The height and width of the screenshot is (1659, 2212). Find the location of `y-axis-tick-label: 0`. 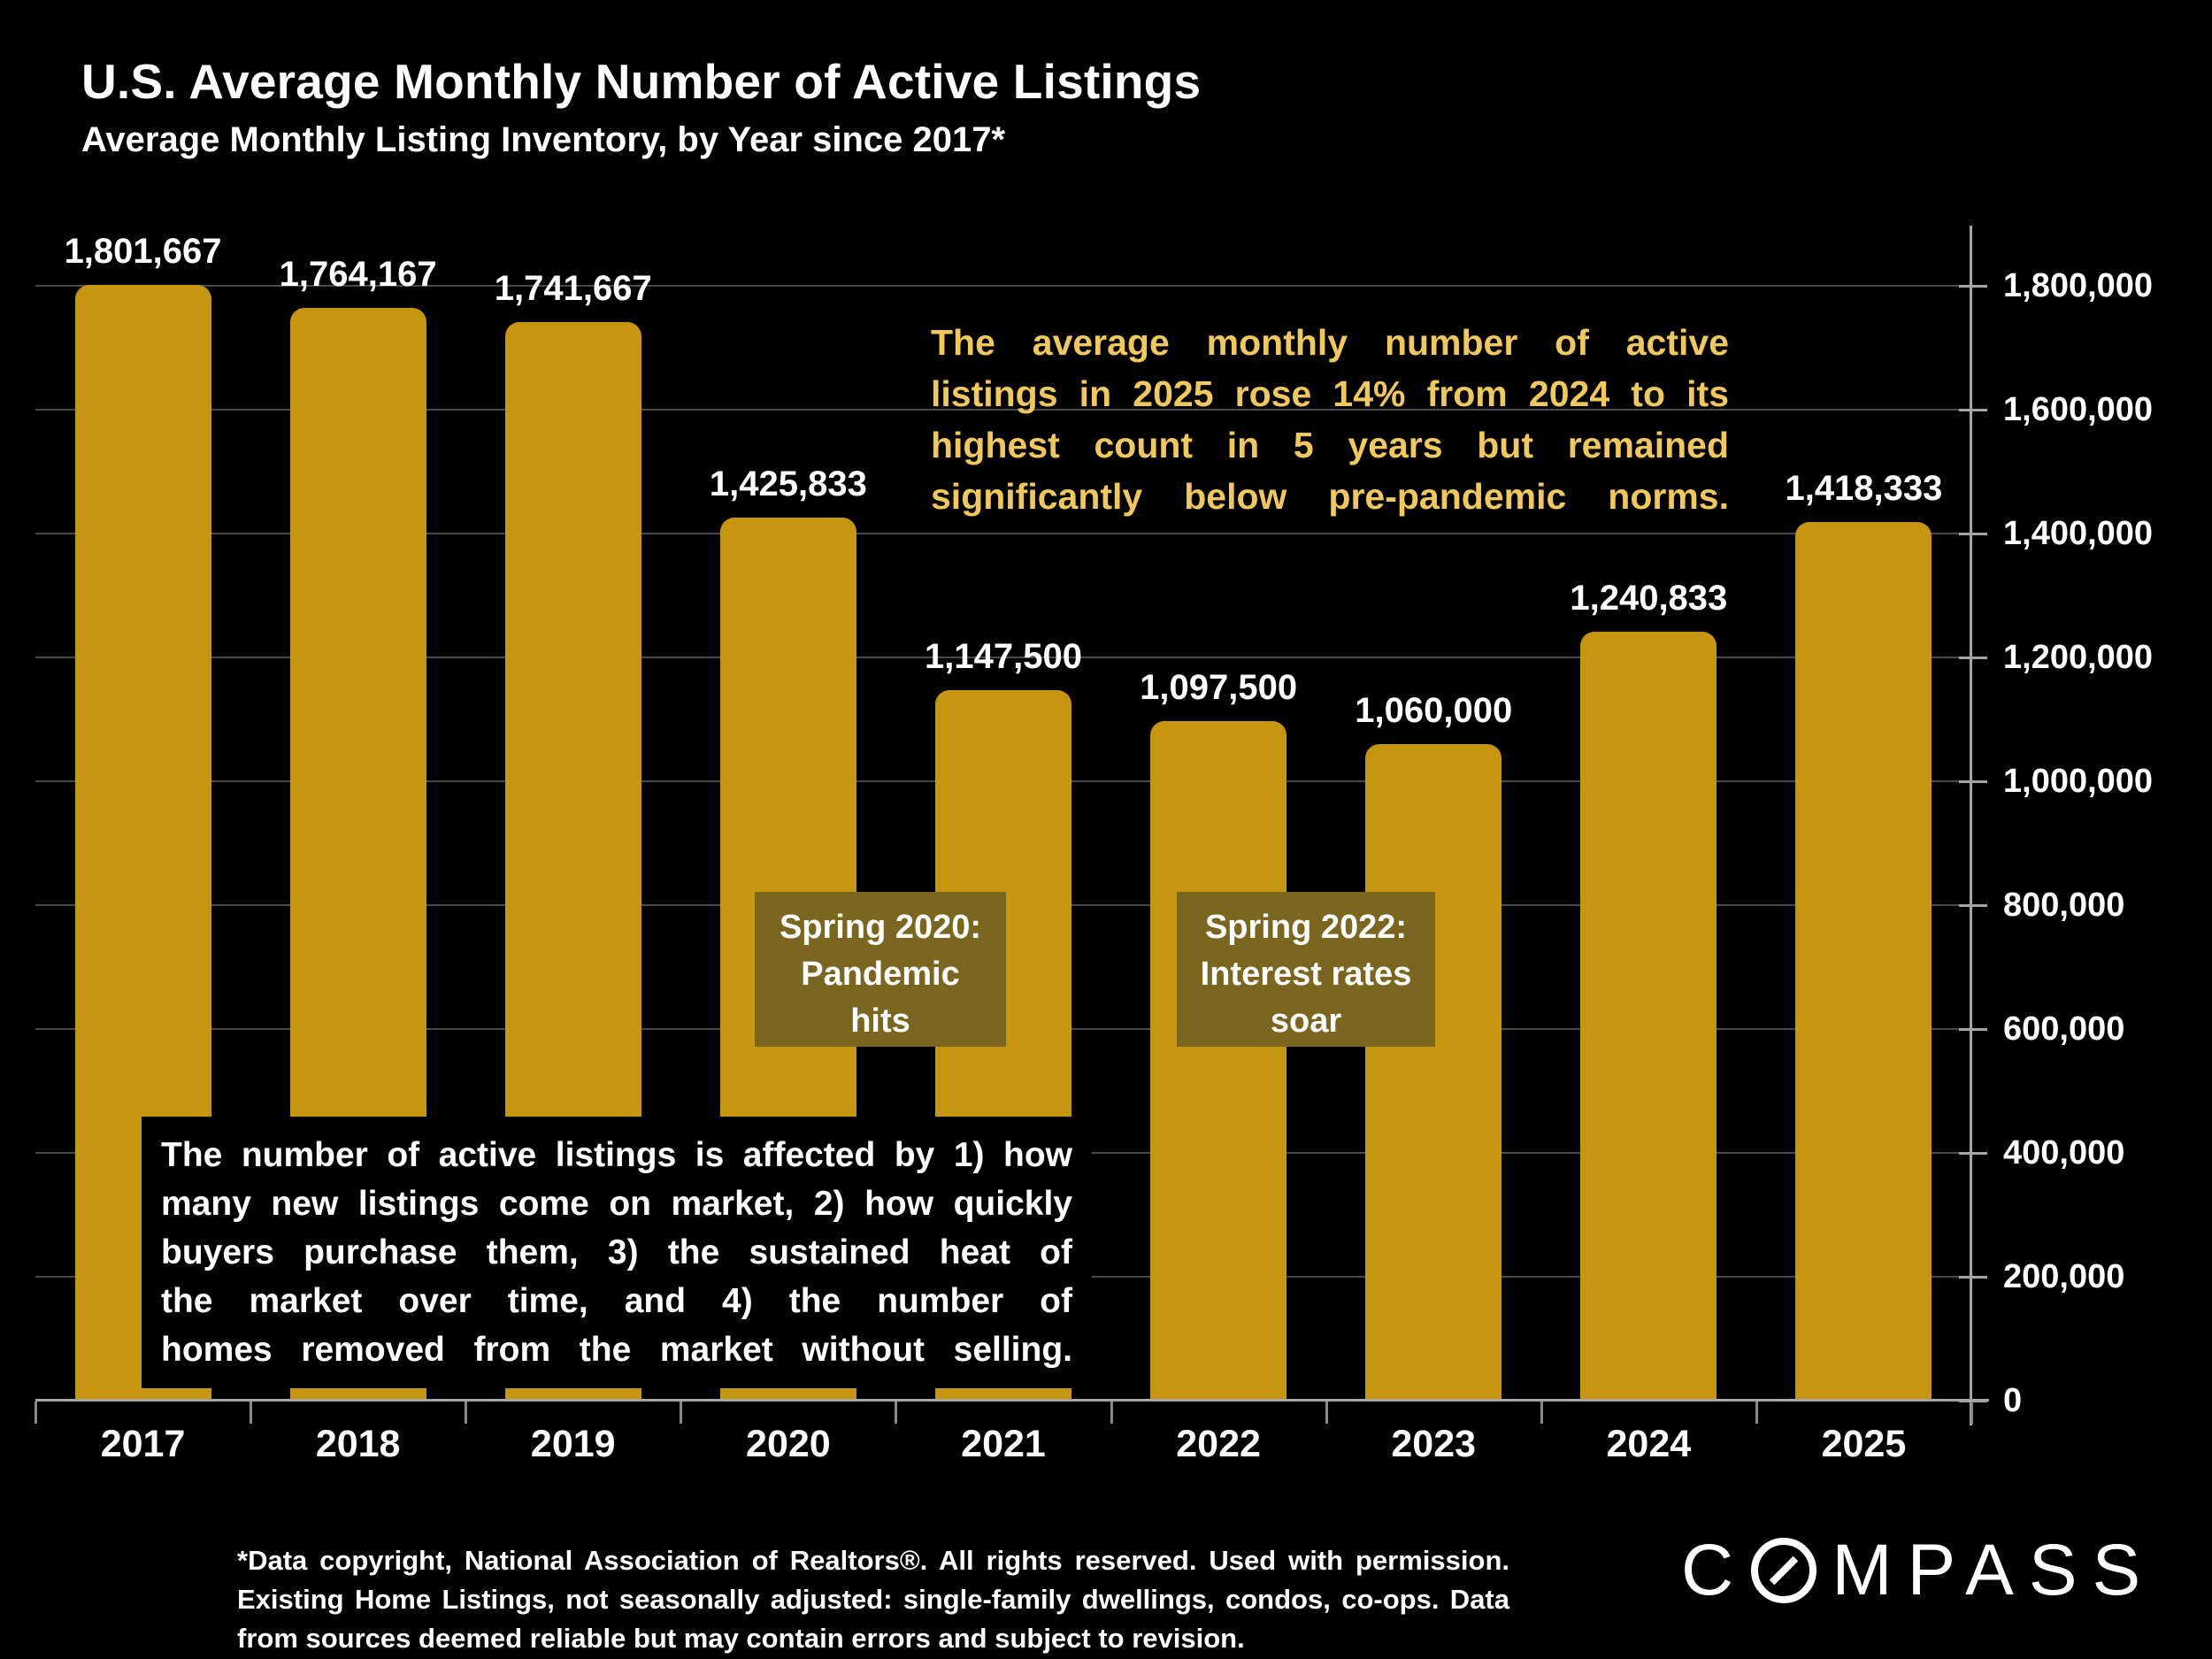

y-axis-tick-label: 0 is located at coordinates (2013, 1400).